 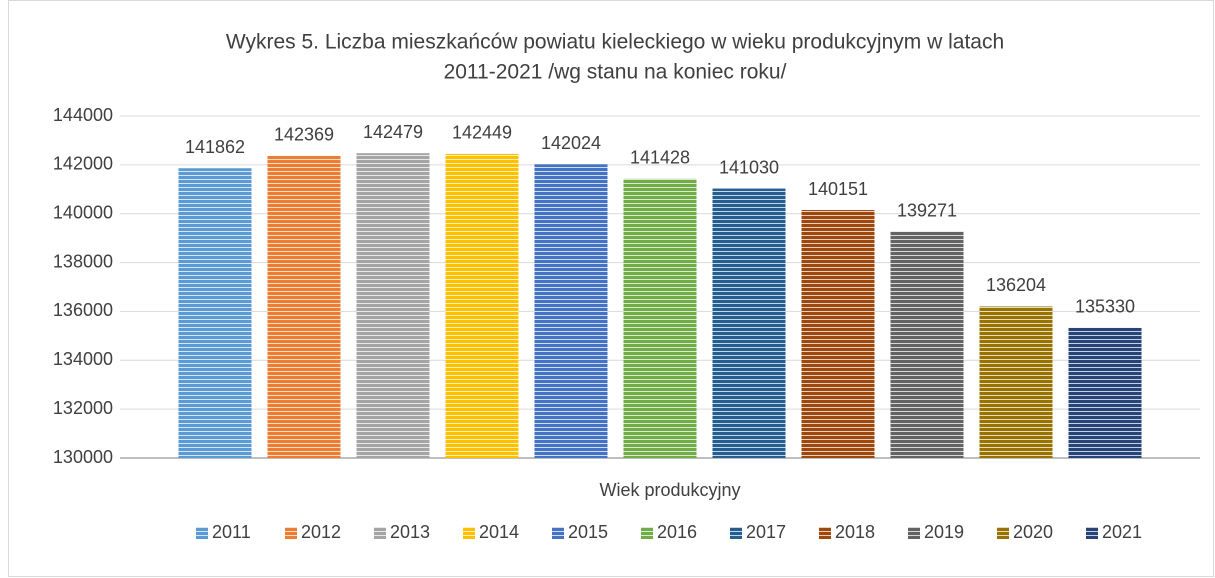 I want to click on y-tick-label: 134000, so click(x=83, y=359).